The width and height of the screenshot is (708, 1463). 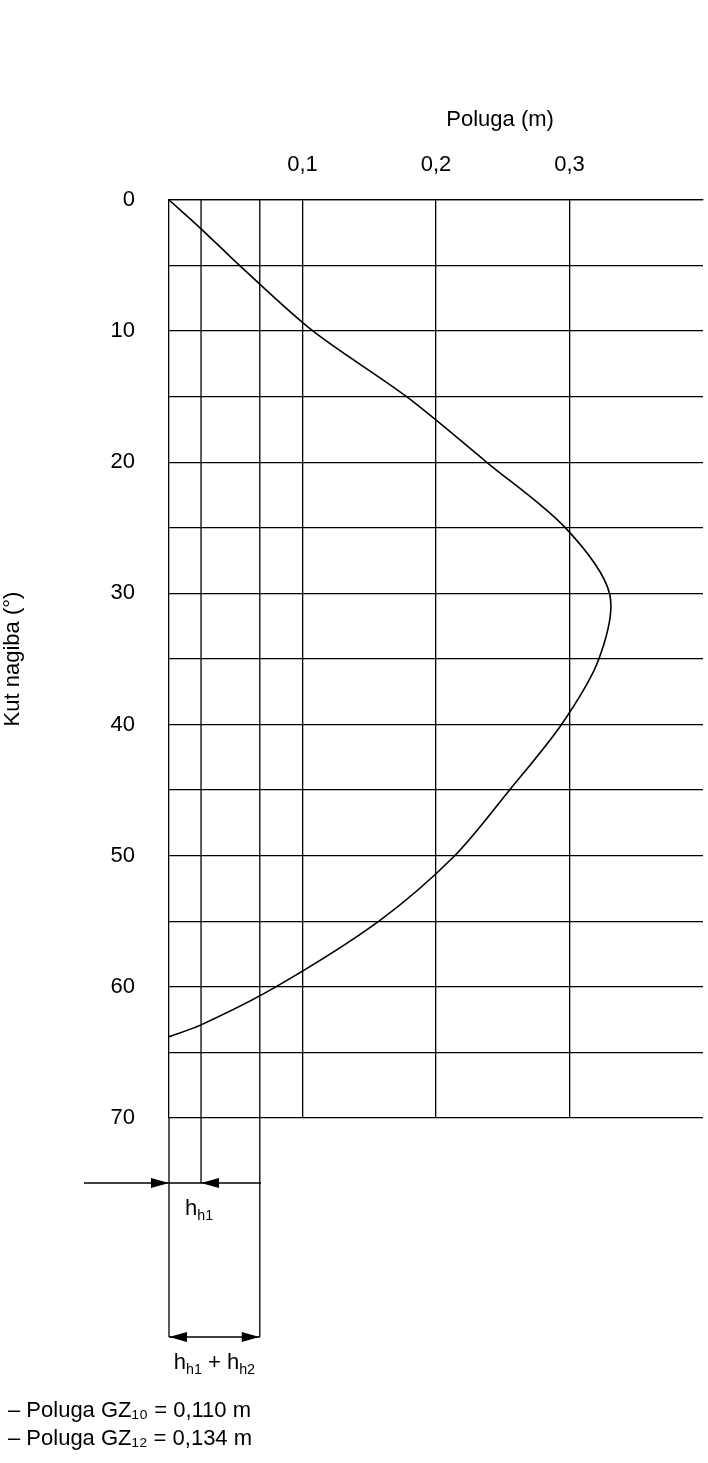 I want to click on y-tick-label: 30, so click(x=122, y=592).